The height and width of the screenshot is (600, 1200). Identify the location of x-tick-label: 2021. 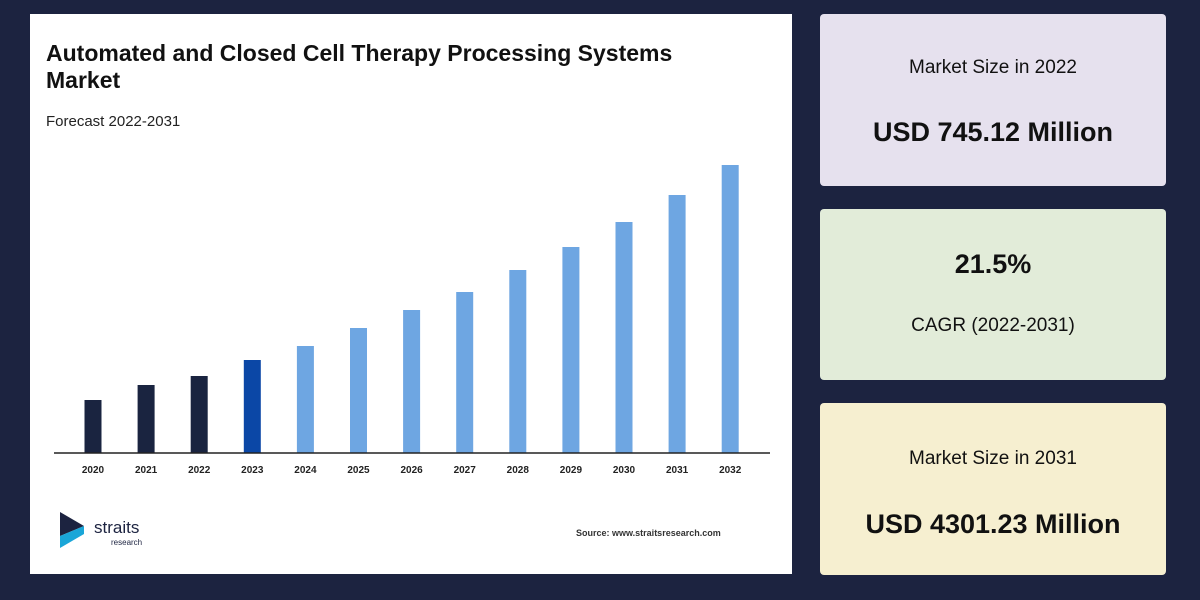
(146, 470).